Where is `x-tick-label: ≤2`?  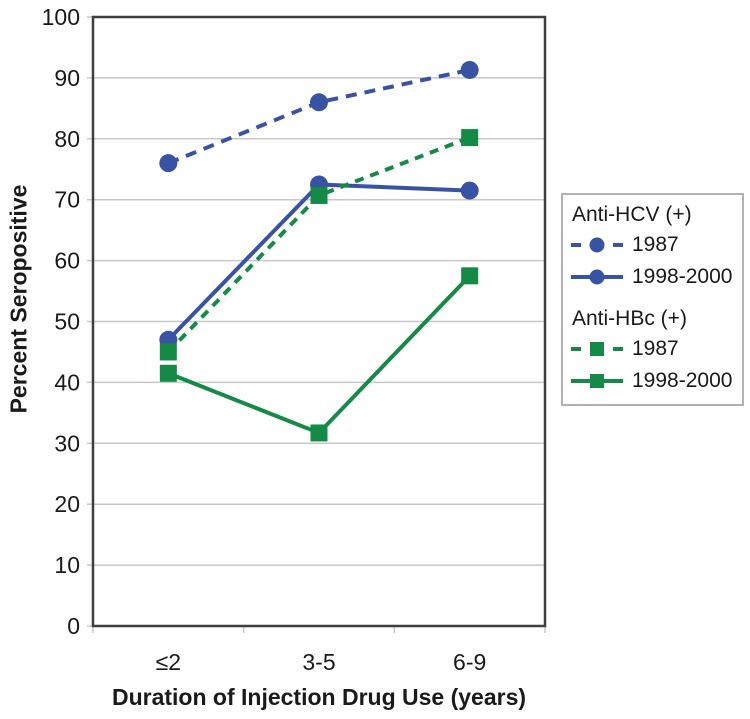 x-tick-label: ≤2 is located at coordinates (168, 662).